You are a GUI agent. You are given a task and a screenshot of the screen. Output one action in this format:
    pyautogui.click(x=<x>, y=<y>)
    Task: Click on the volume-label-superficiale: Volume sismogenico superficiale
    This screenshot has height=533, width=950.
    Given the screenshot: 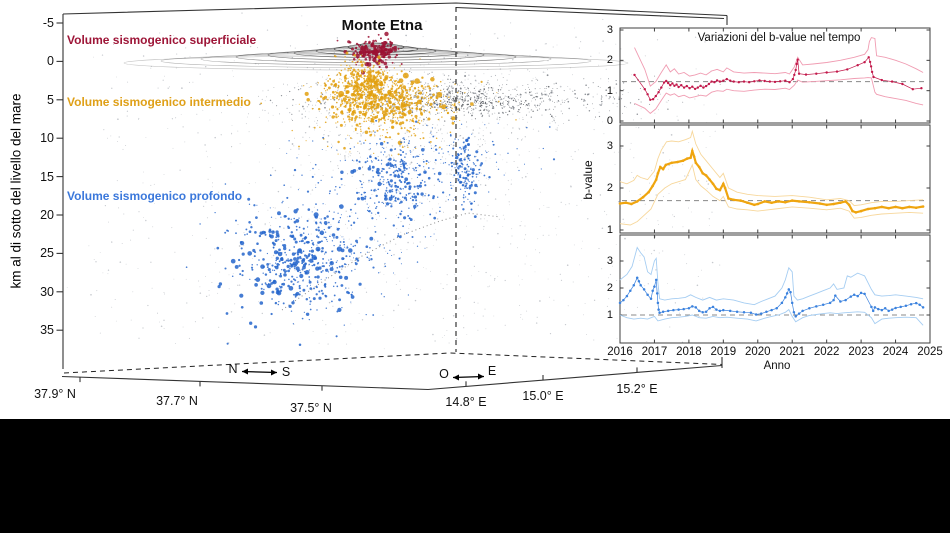 What is the action you would take?
    pyautogui.click(x=162, y=40)
    